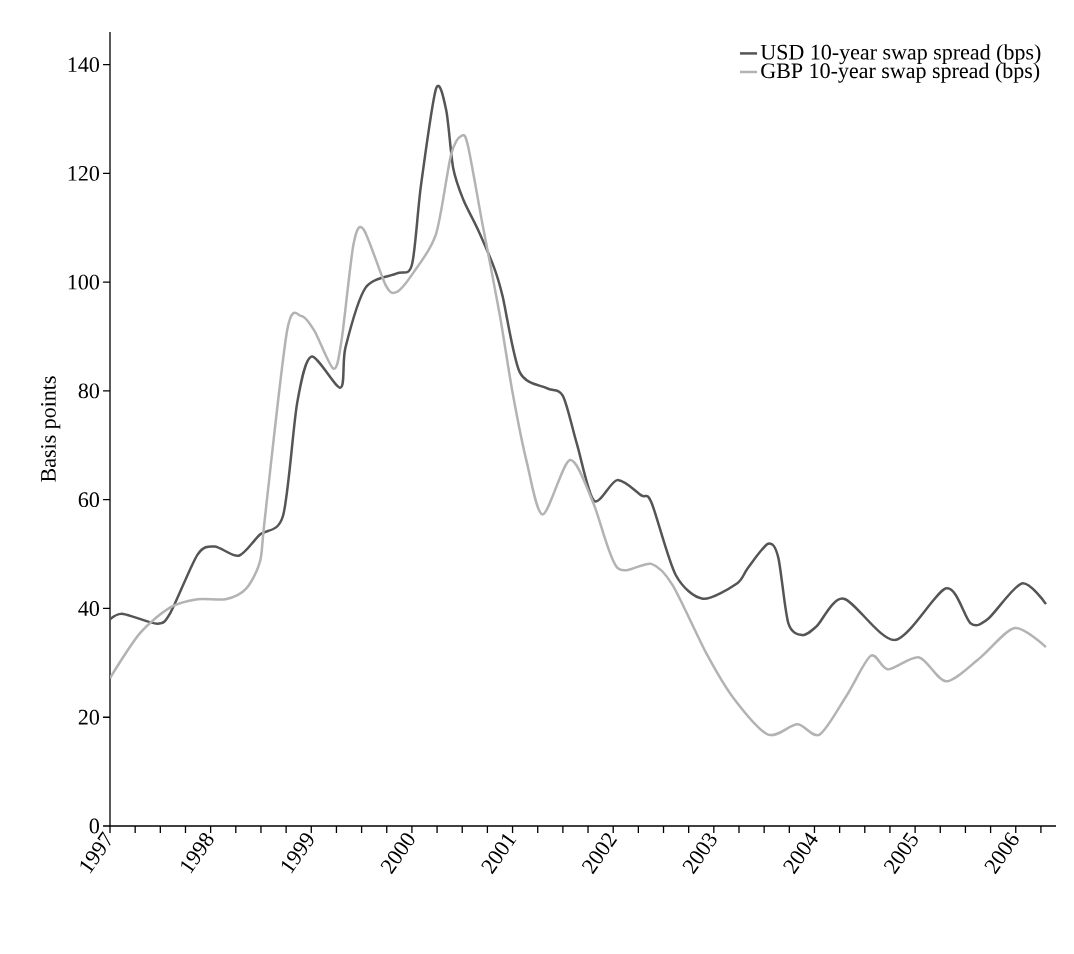  Describe the element at coordinates (51, 429) in the screenshot. I see `y-axis-title: Basis points` at that location.